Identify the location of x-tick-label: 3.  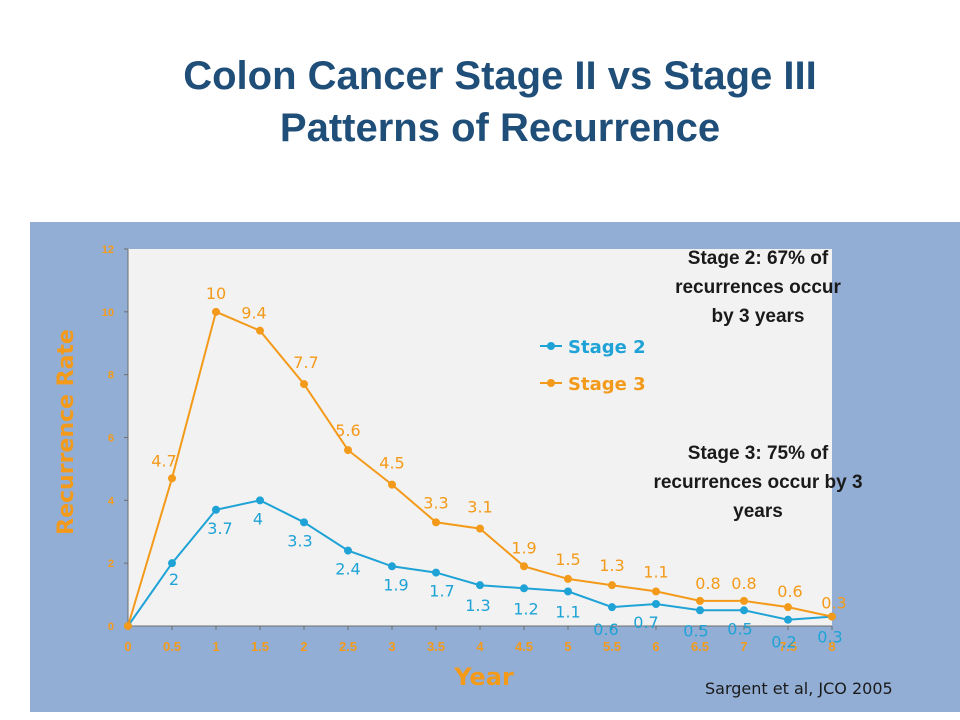
(391, 646).